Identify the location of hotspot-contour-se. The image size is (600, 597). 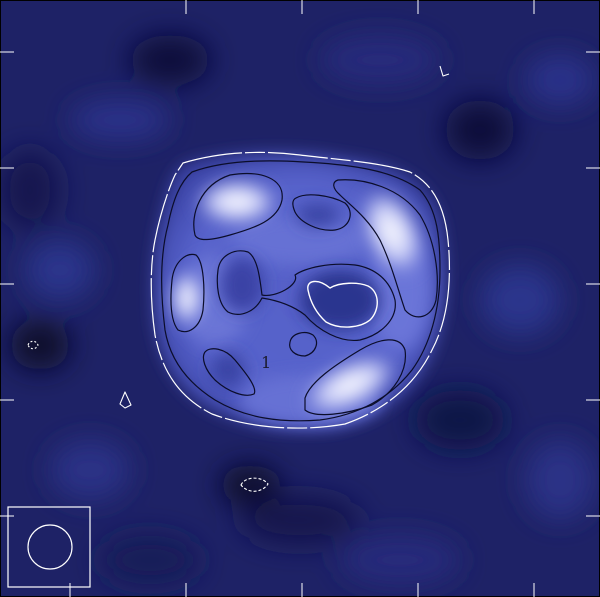
(355, 377).